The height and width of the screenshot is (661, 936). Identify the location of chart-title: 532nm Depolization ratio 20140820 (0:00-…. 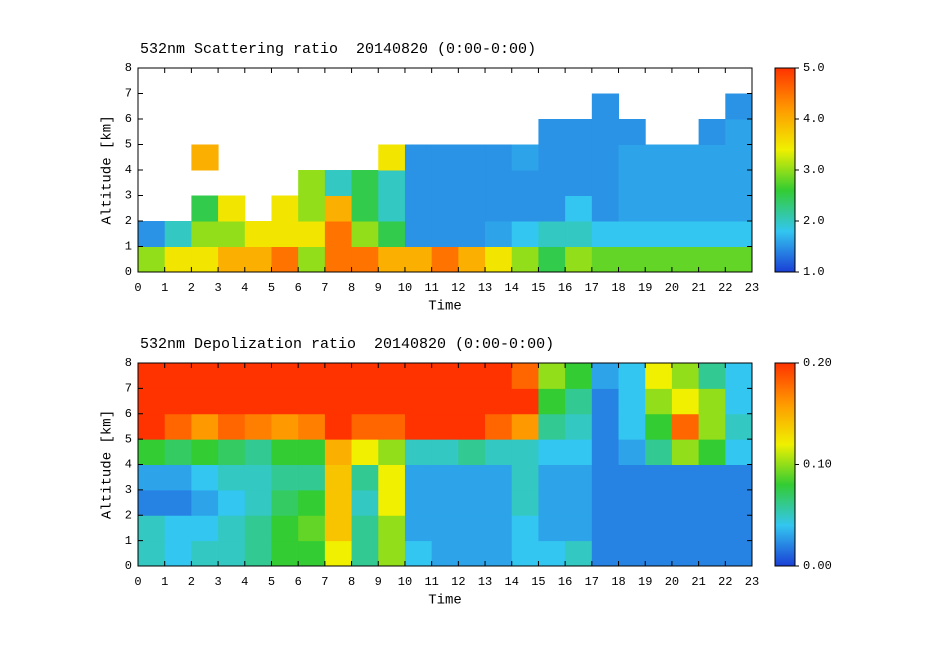
(347, 344).